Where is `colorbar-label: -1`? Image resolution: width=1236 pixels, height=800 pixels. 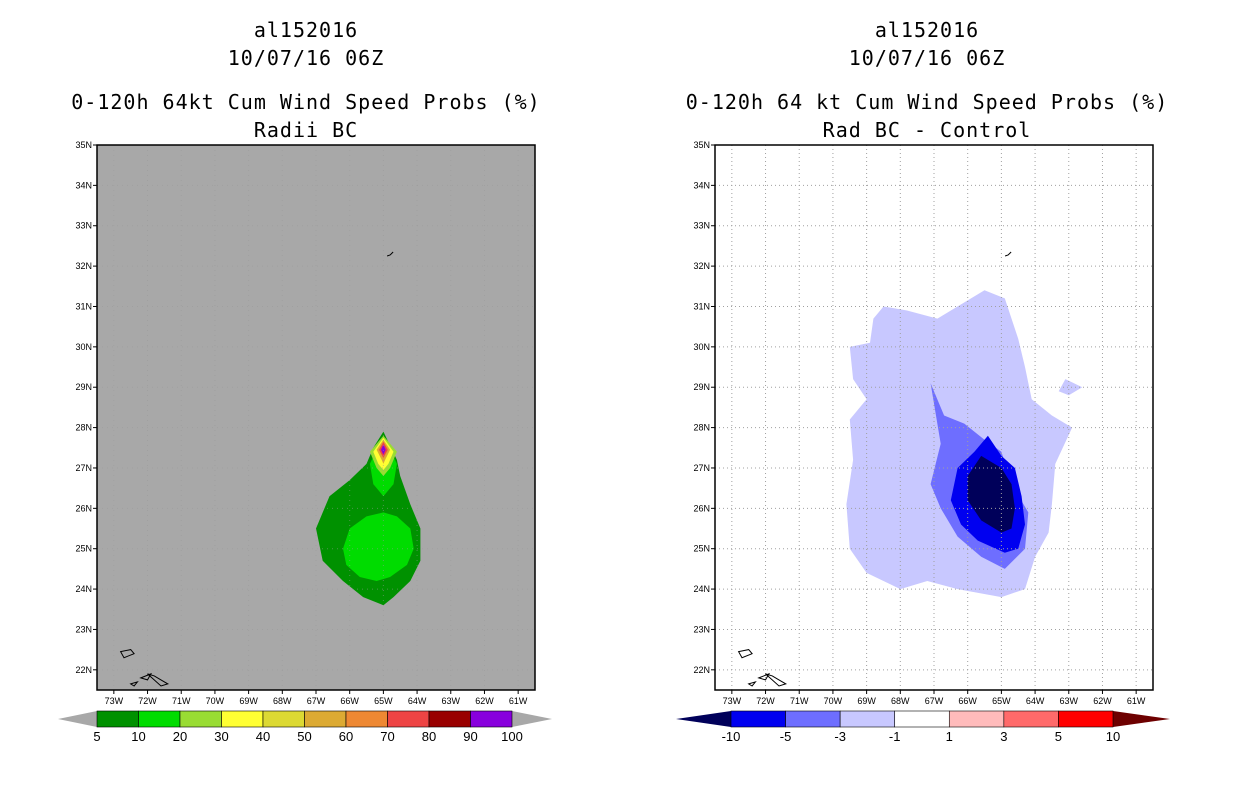 colorbar-label: -1 is located at coordinates (895, 736).